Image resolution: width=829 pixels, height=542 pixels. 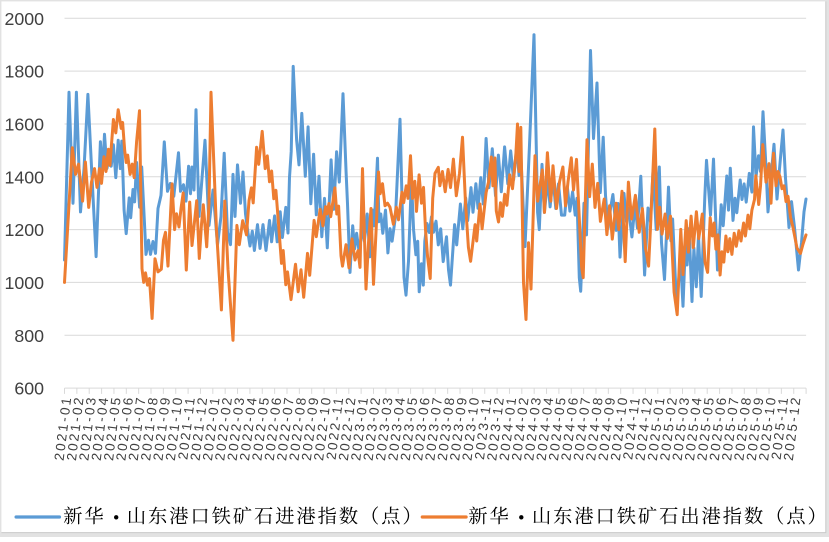 I want to click on svg-text: 1800, so click(x=24, y=72).